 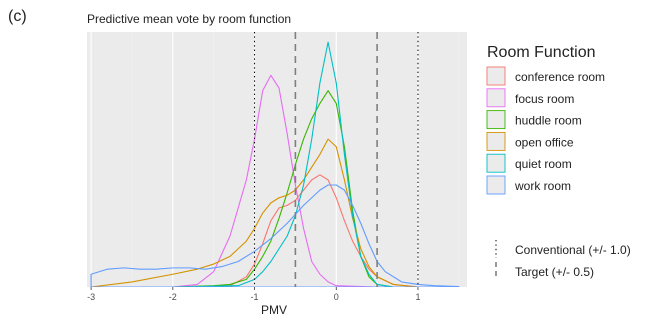 What do you see at coordinates (496, 163) in the screenshot?
I see `legend-key-quiet-room` at bounding box center [496, 163].